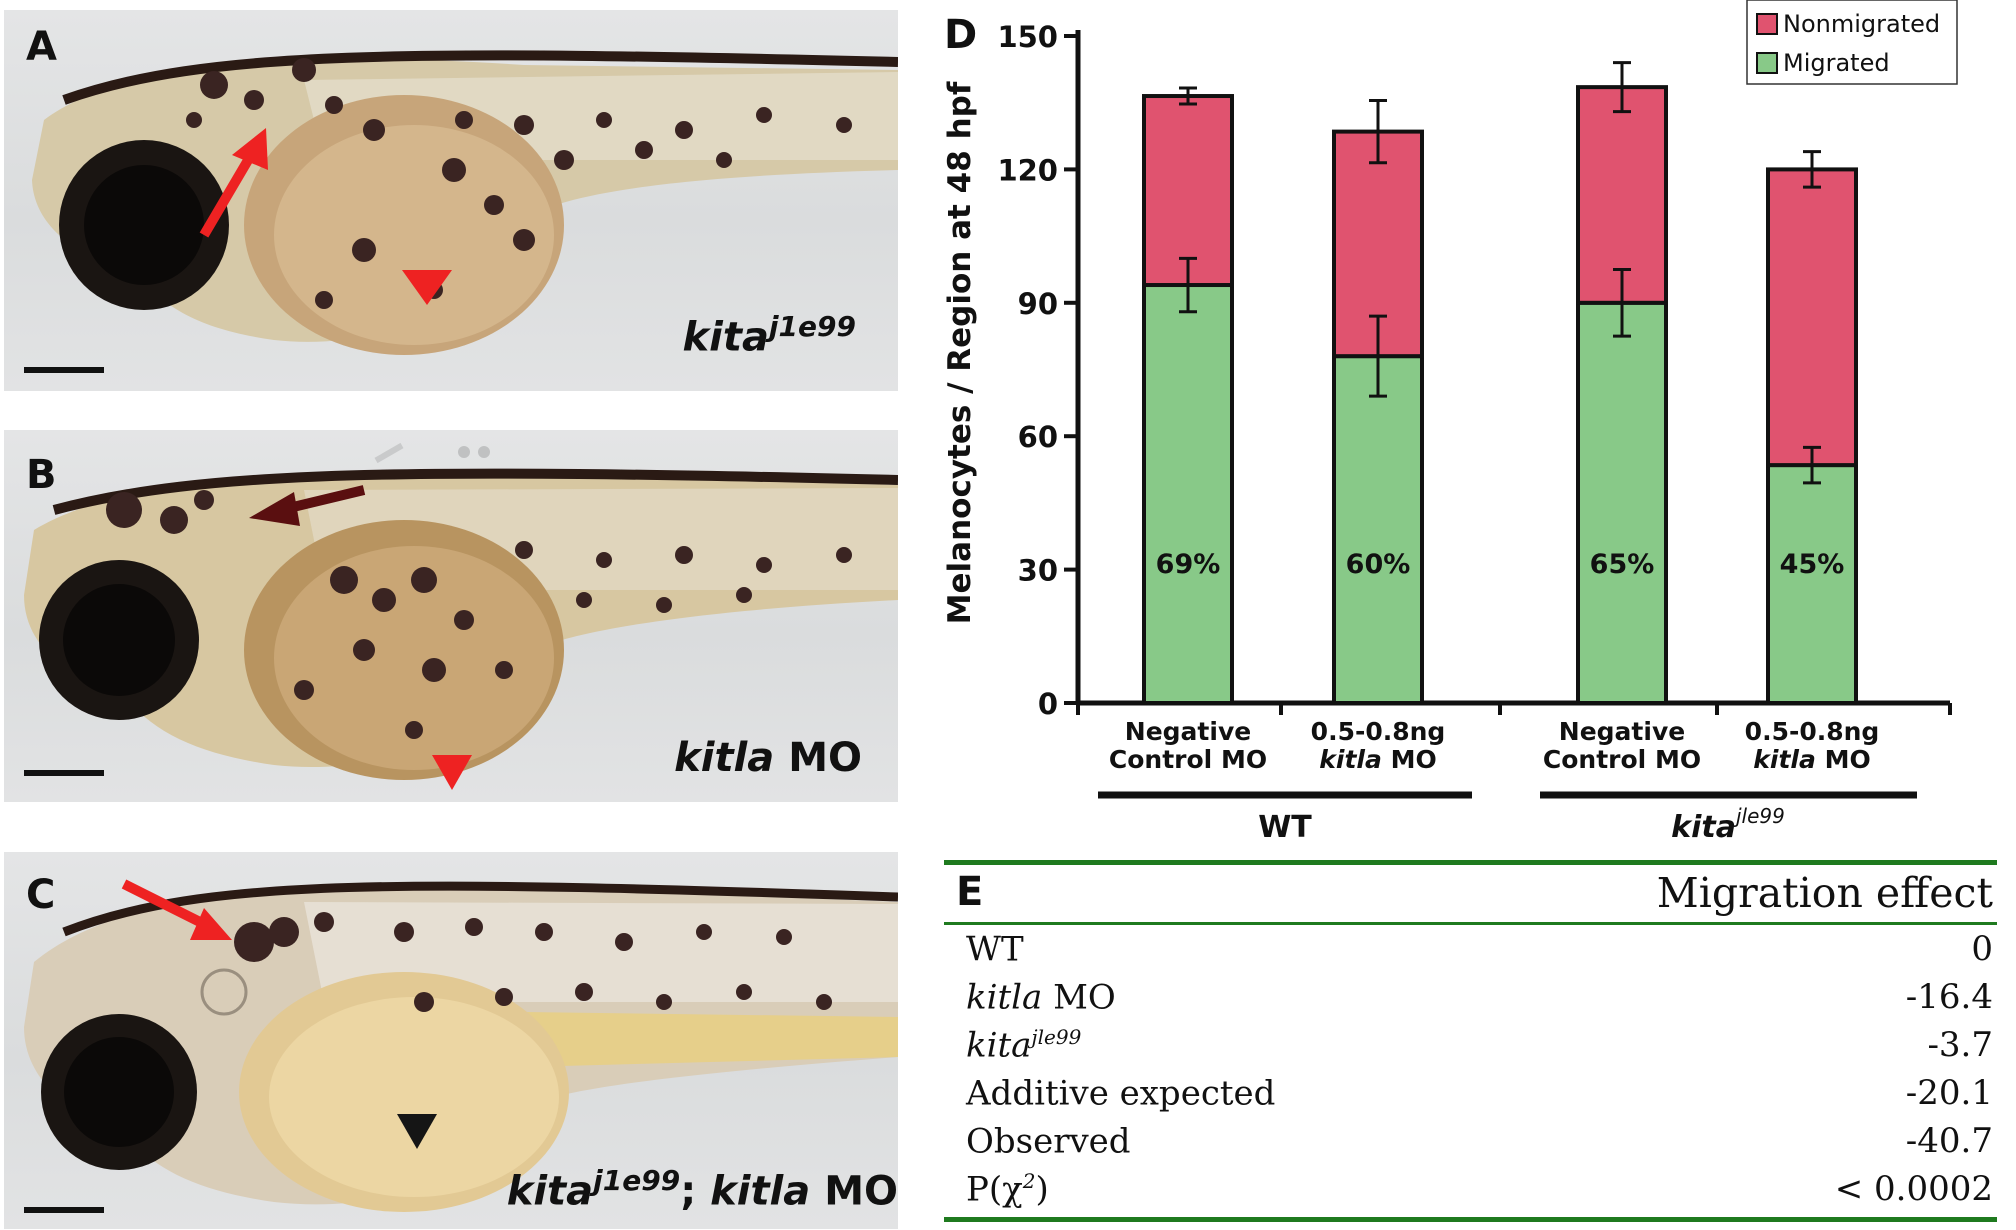  I want to click on panel-e-letter: E, so click(970, 892).